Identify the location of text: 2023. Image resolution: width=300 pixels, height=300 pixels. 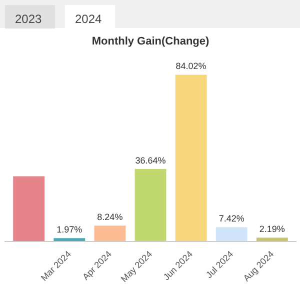
(28, 19).